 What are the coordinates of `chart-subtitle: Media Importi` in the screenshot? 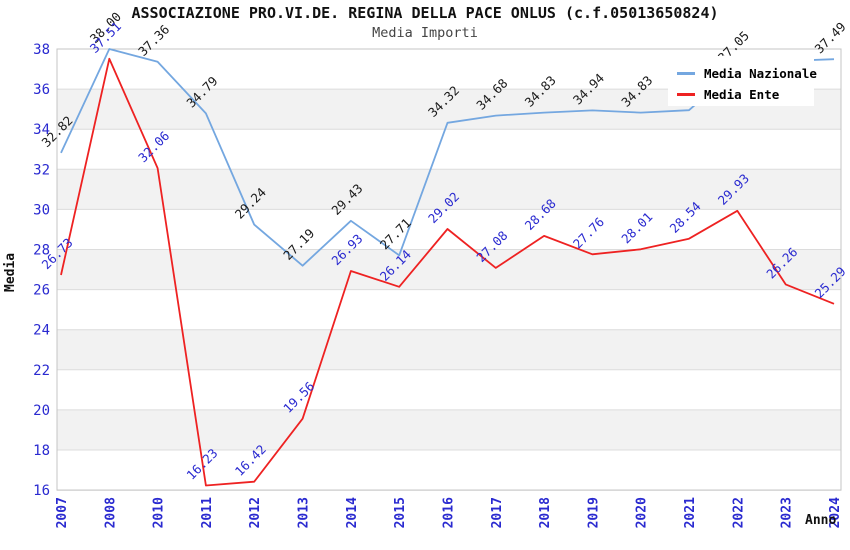 It's located at (425, 33).